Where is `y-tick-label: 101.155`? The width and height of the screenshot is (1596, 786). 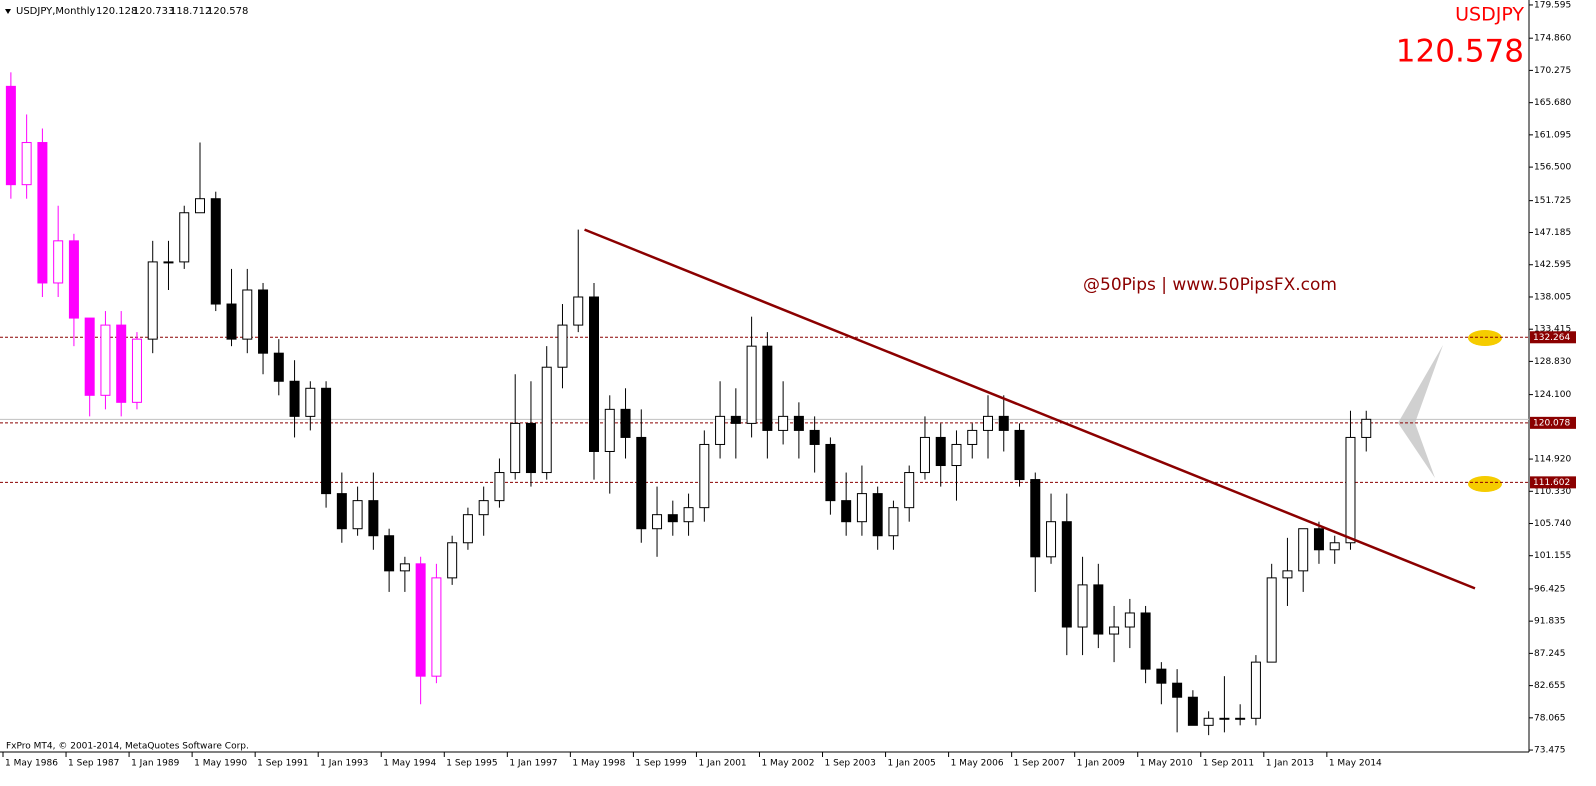 y-tick-label: 101.155 is located at coordinates (1552, 556).